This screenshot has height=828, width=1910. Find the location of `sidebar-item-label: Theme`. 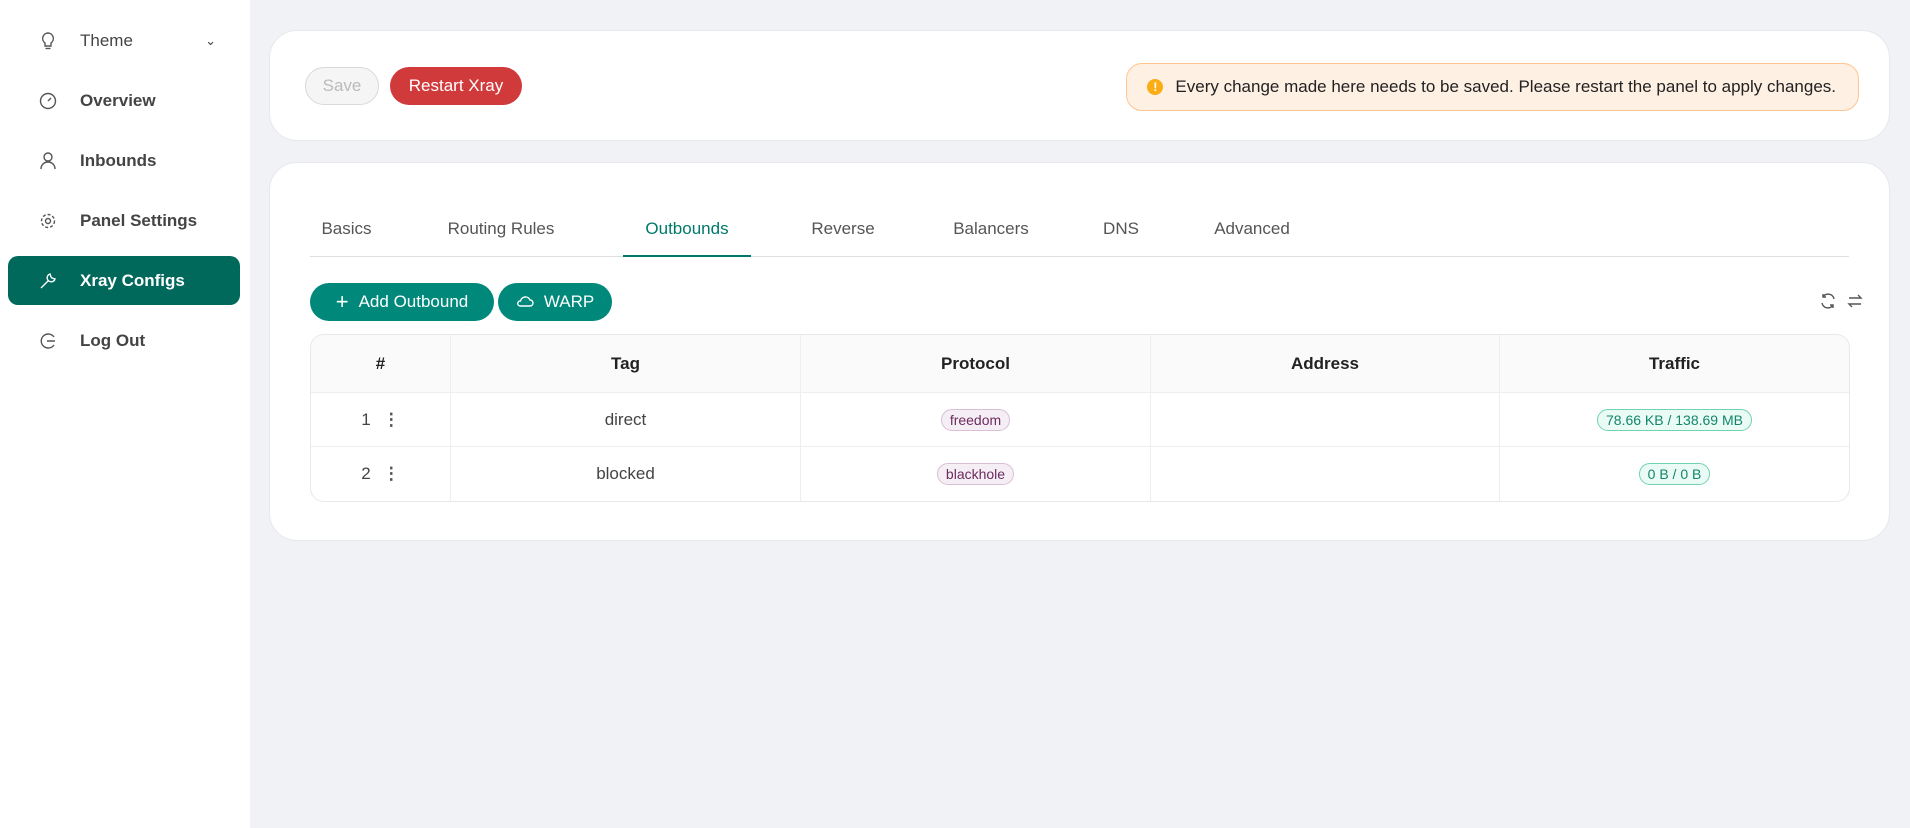

sidebar-item-label: Theme is located at coordinates (106, 40).